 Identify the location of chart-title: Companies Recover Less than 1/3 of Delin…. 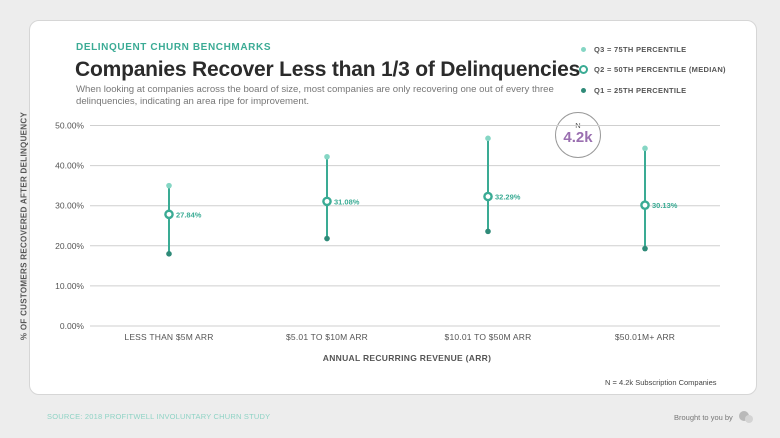
(328, 69).